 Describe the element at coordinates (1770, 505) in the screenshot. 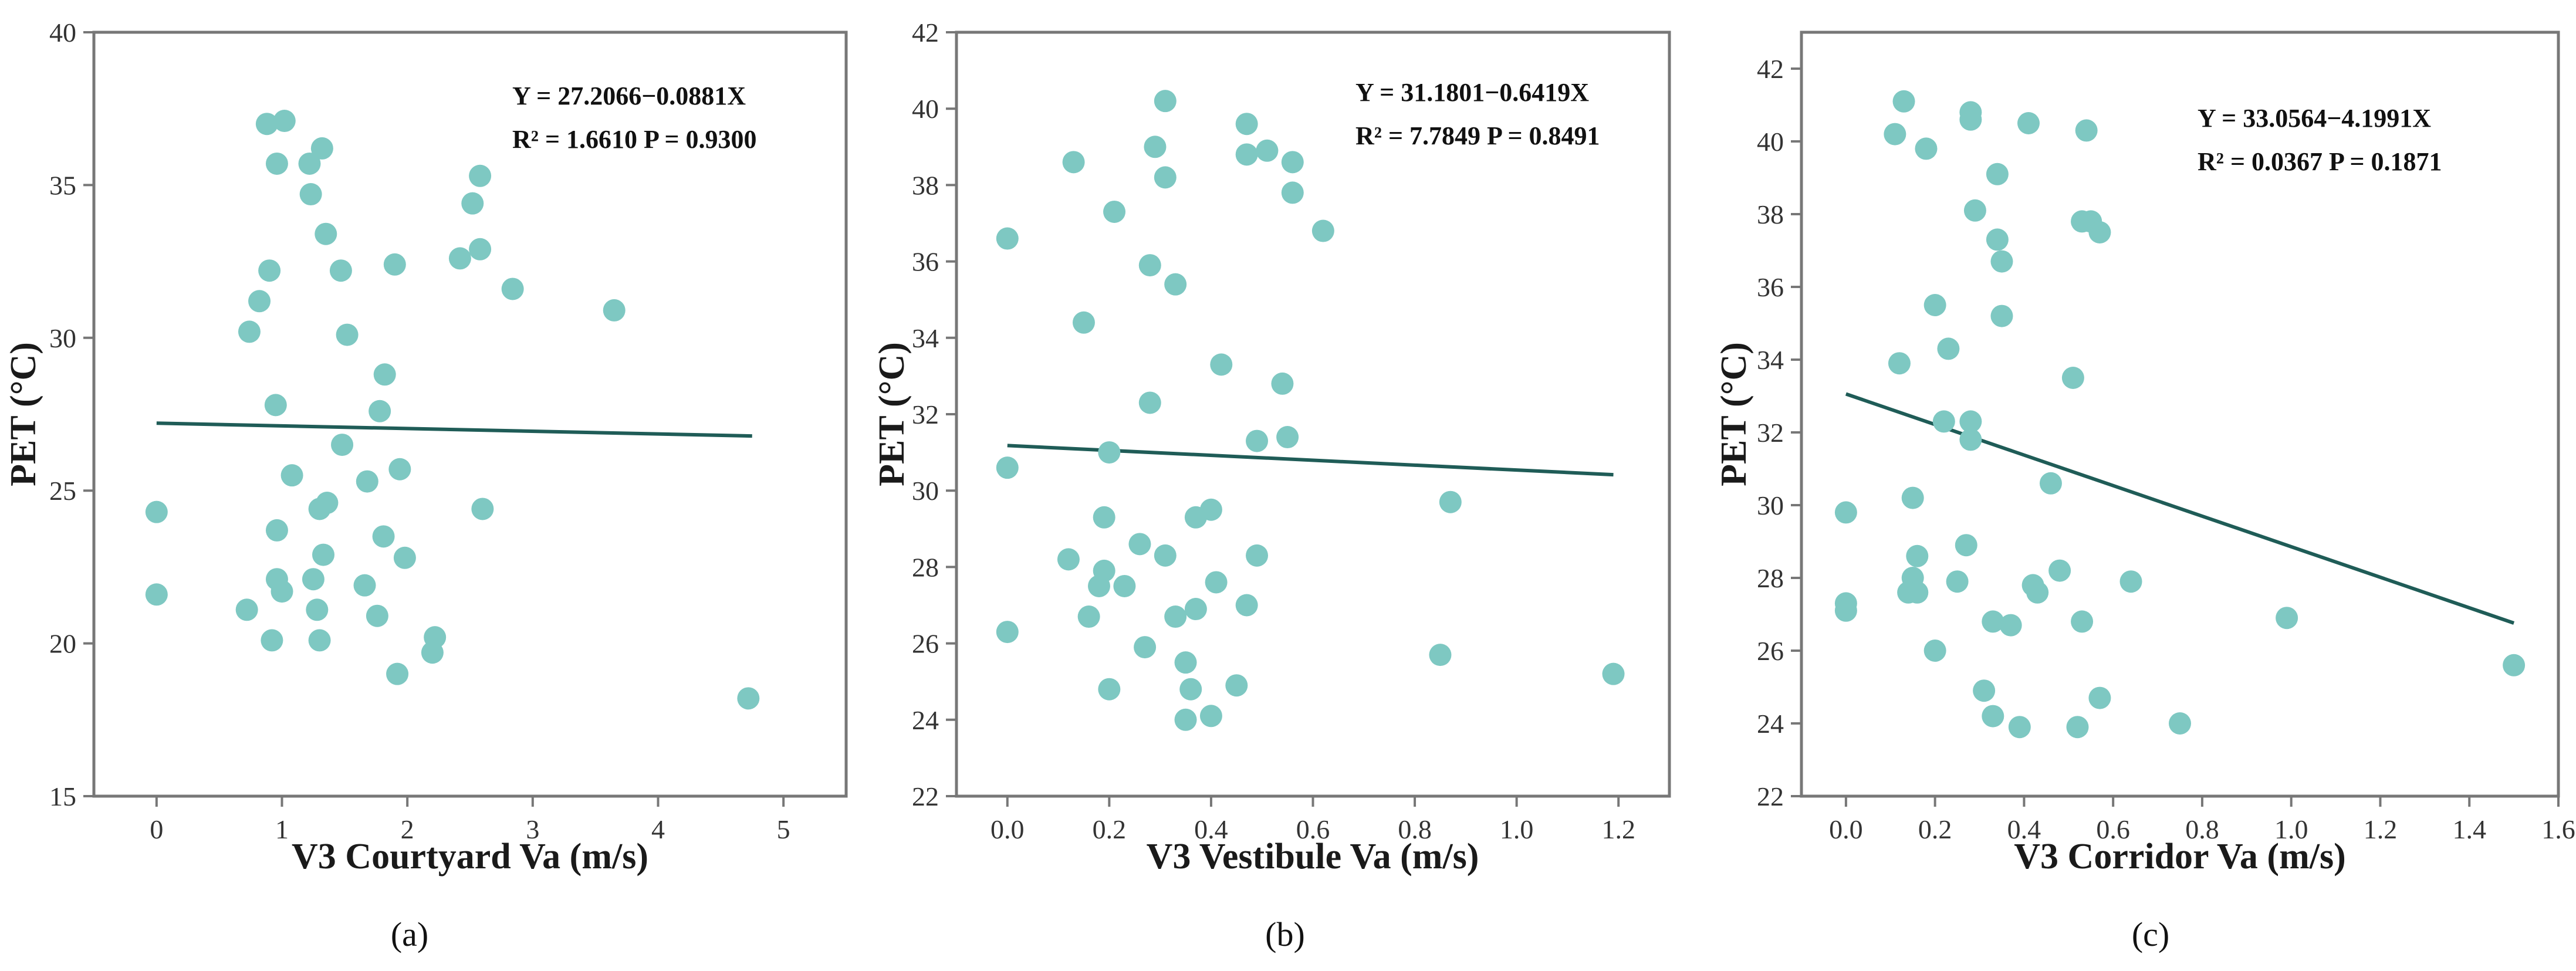

I see `y-tick-label-c: 30` at that location.